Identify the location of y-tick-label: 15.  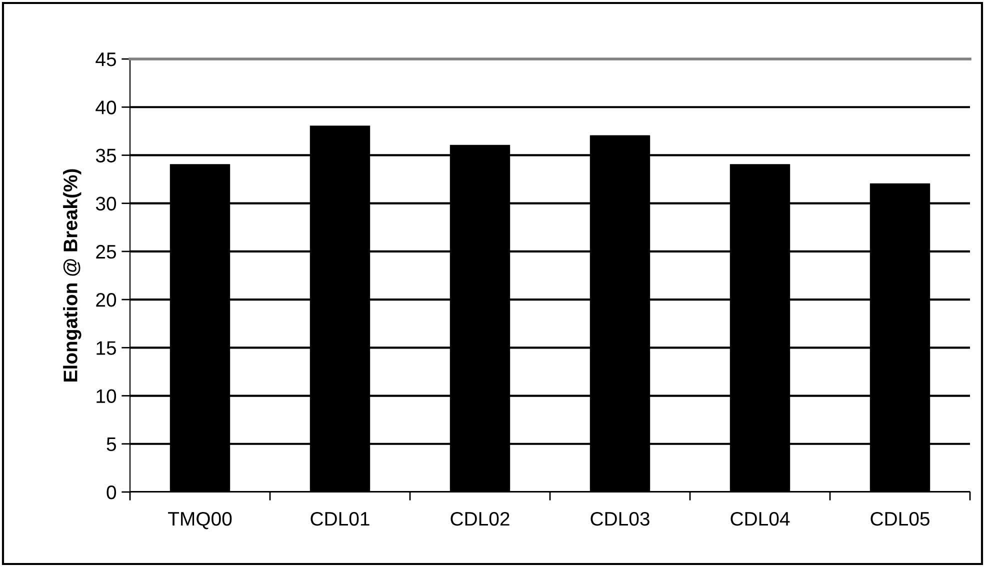
(106, 348).